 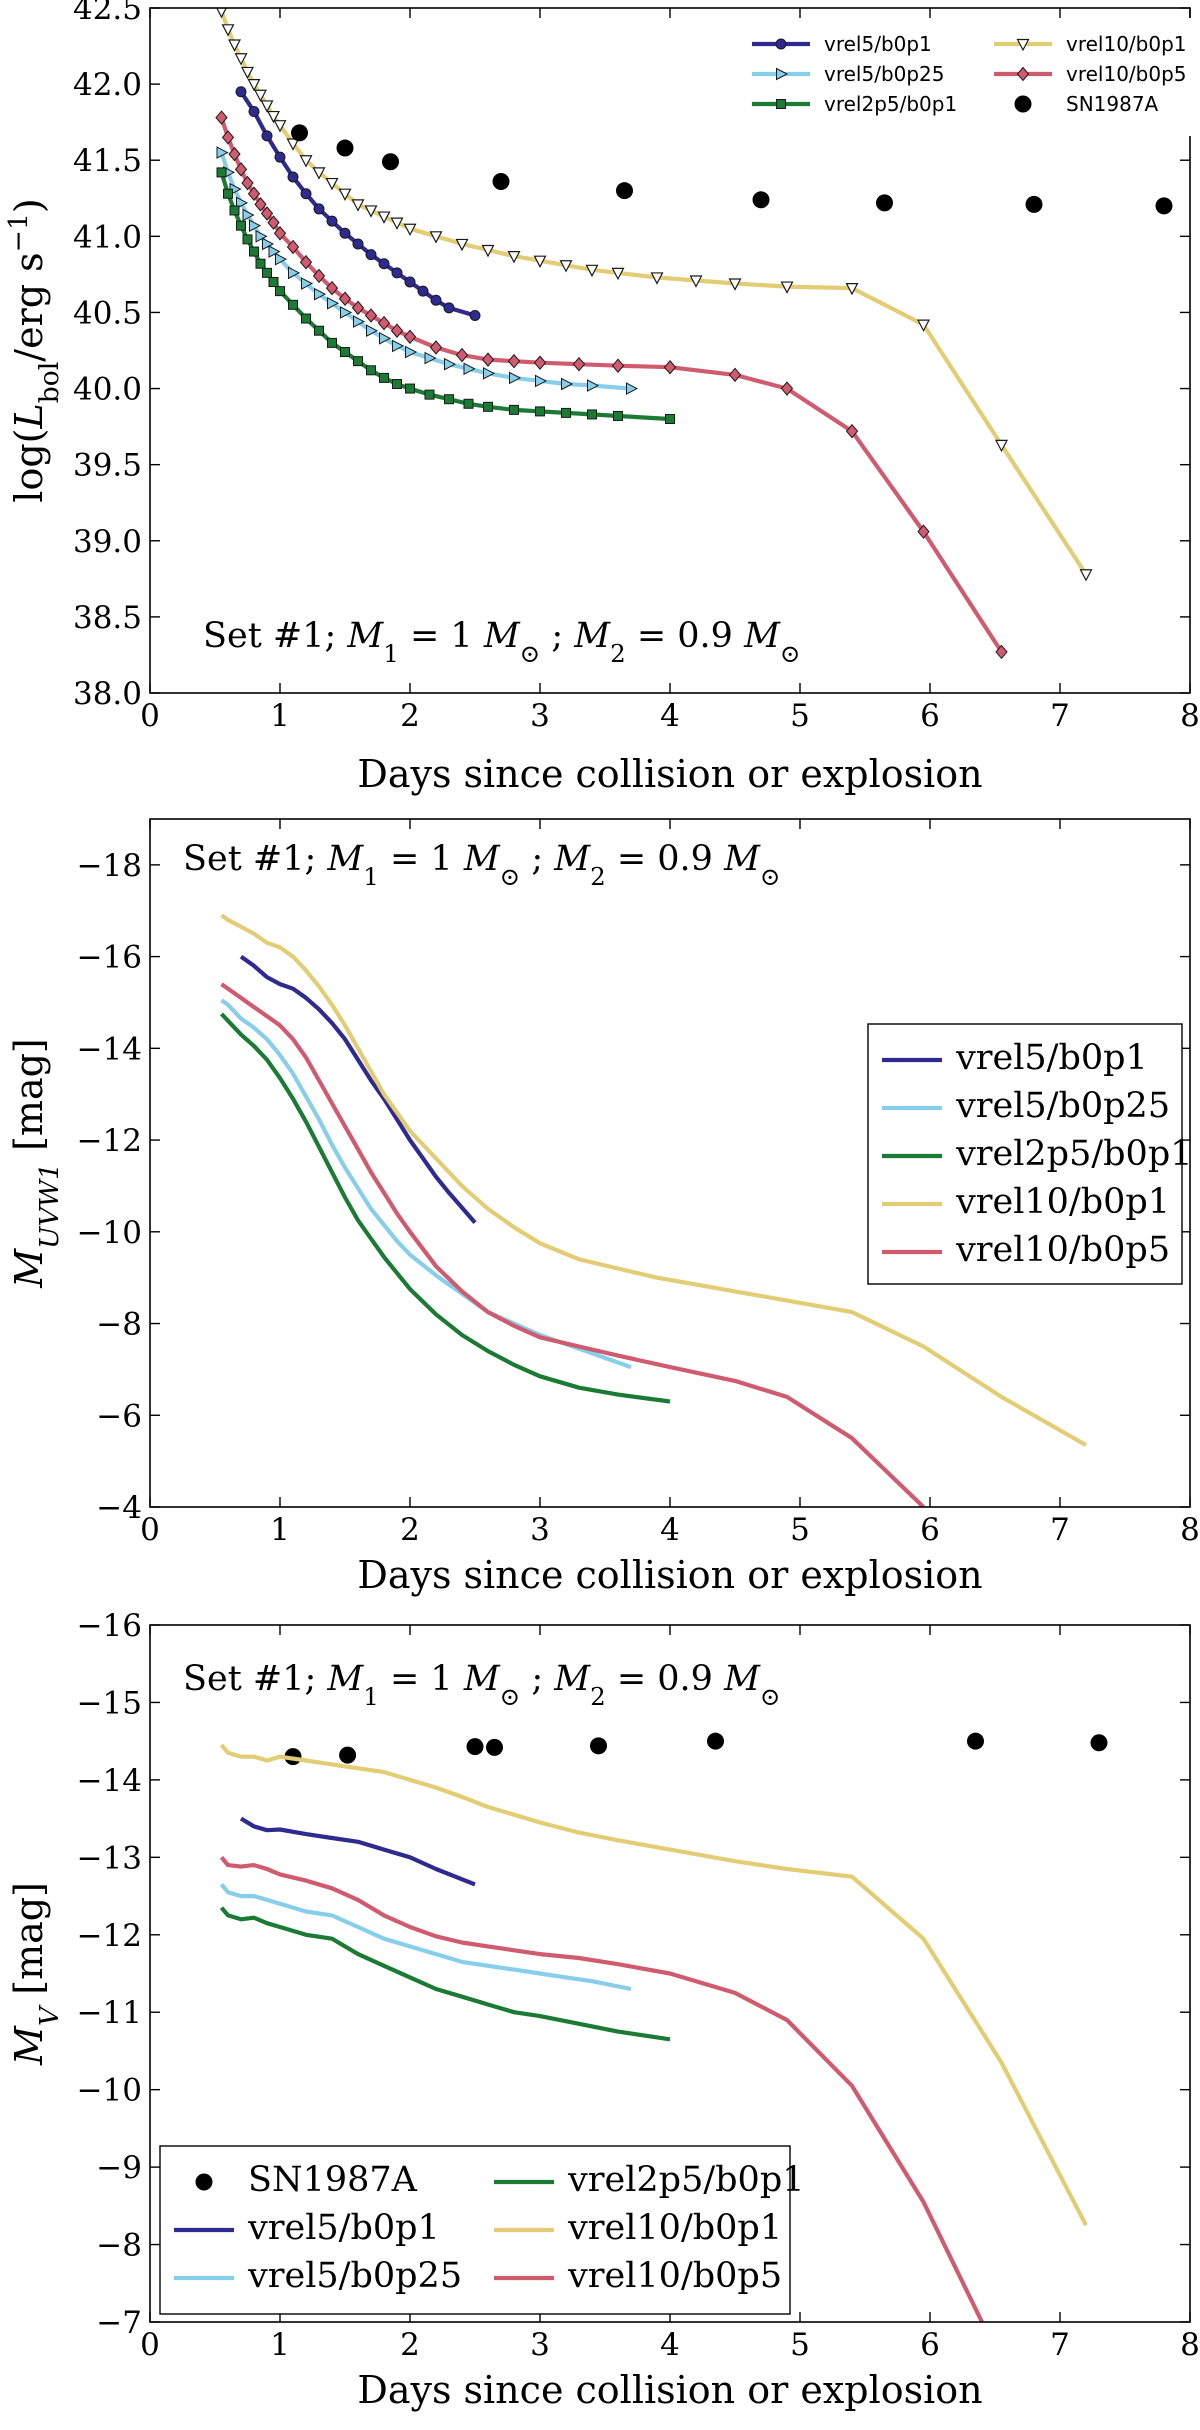 What do you see at coordinates (280, 2345) in the screenshot?
I see `x-tick-label: 1` at bounding box center [280, 2345].